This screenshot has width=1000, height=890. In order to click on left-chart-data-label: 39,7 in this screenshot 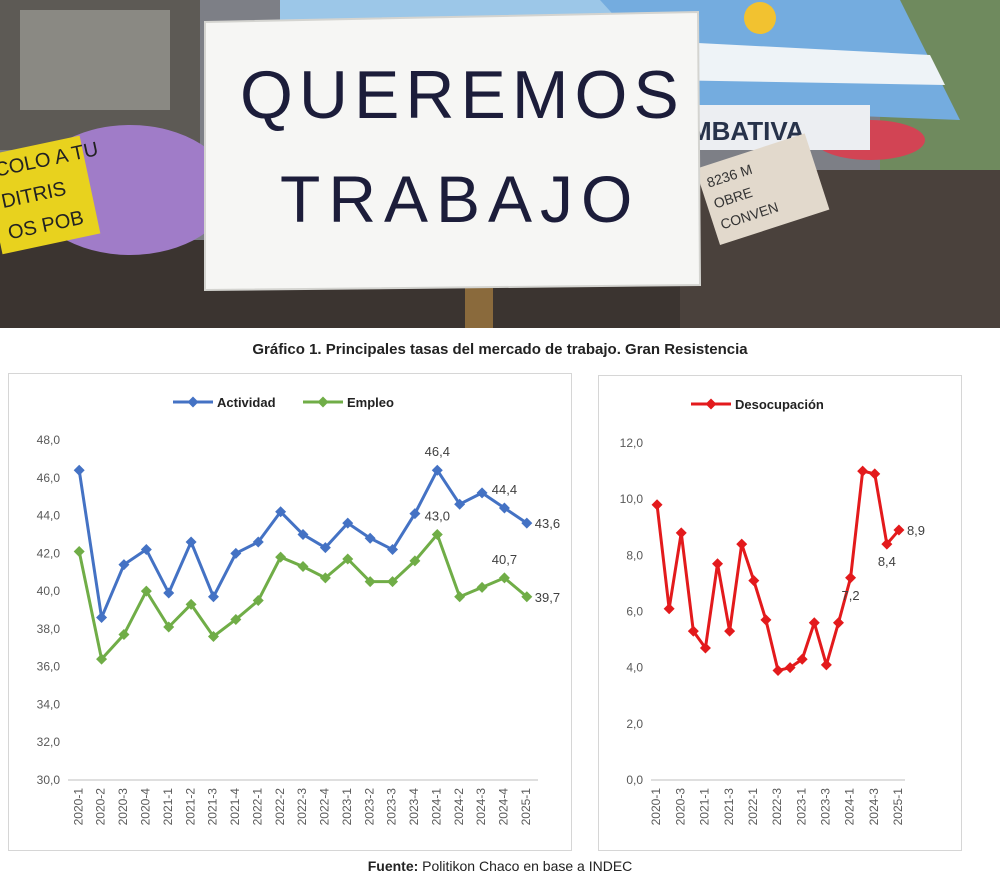, I will do `click(547, 597)`.